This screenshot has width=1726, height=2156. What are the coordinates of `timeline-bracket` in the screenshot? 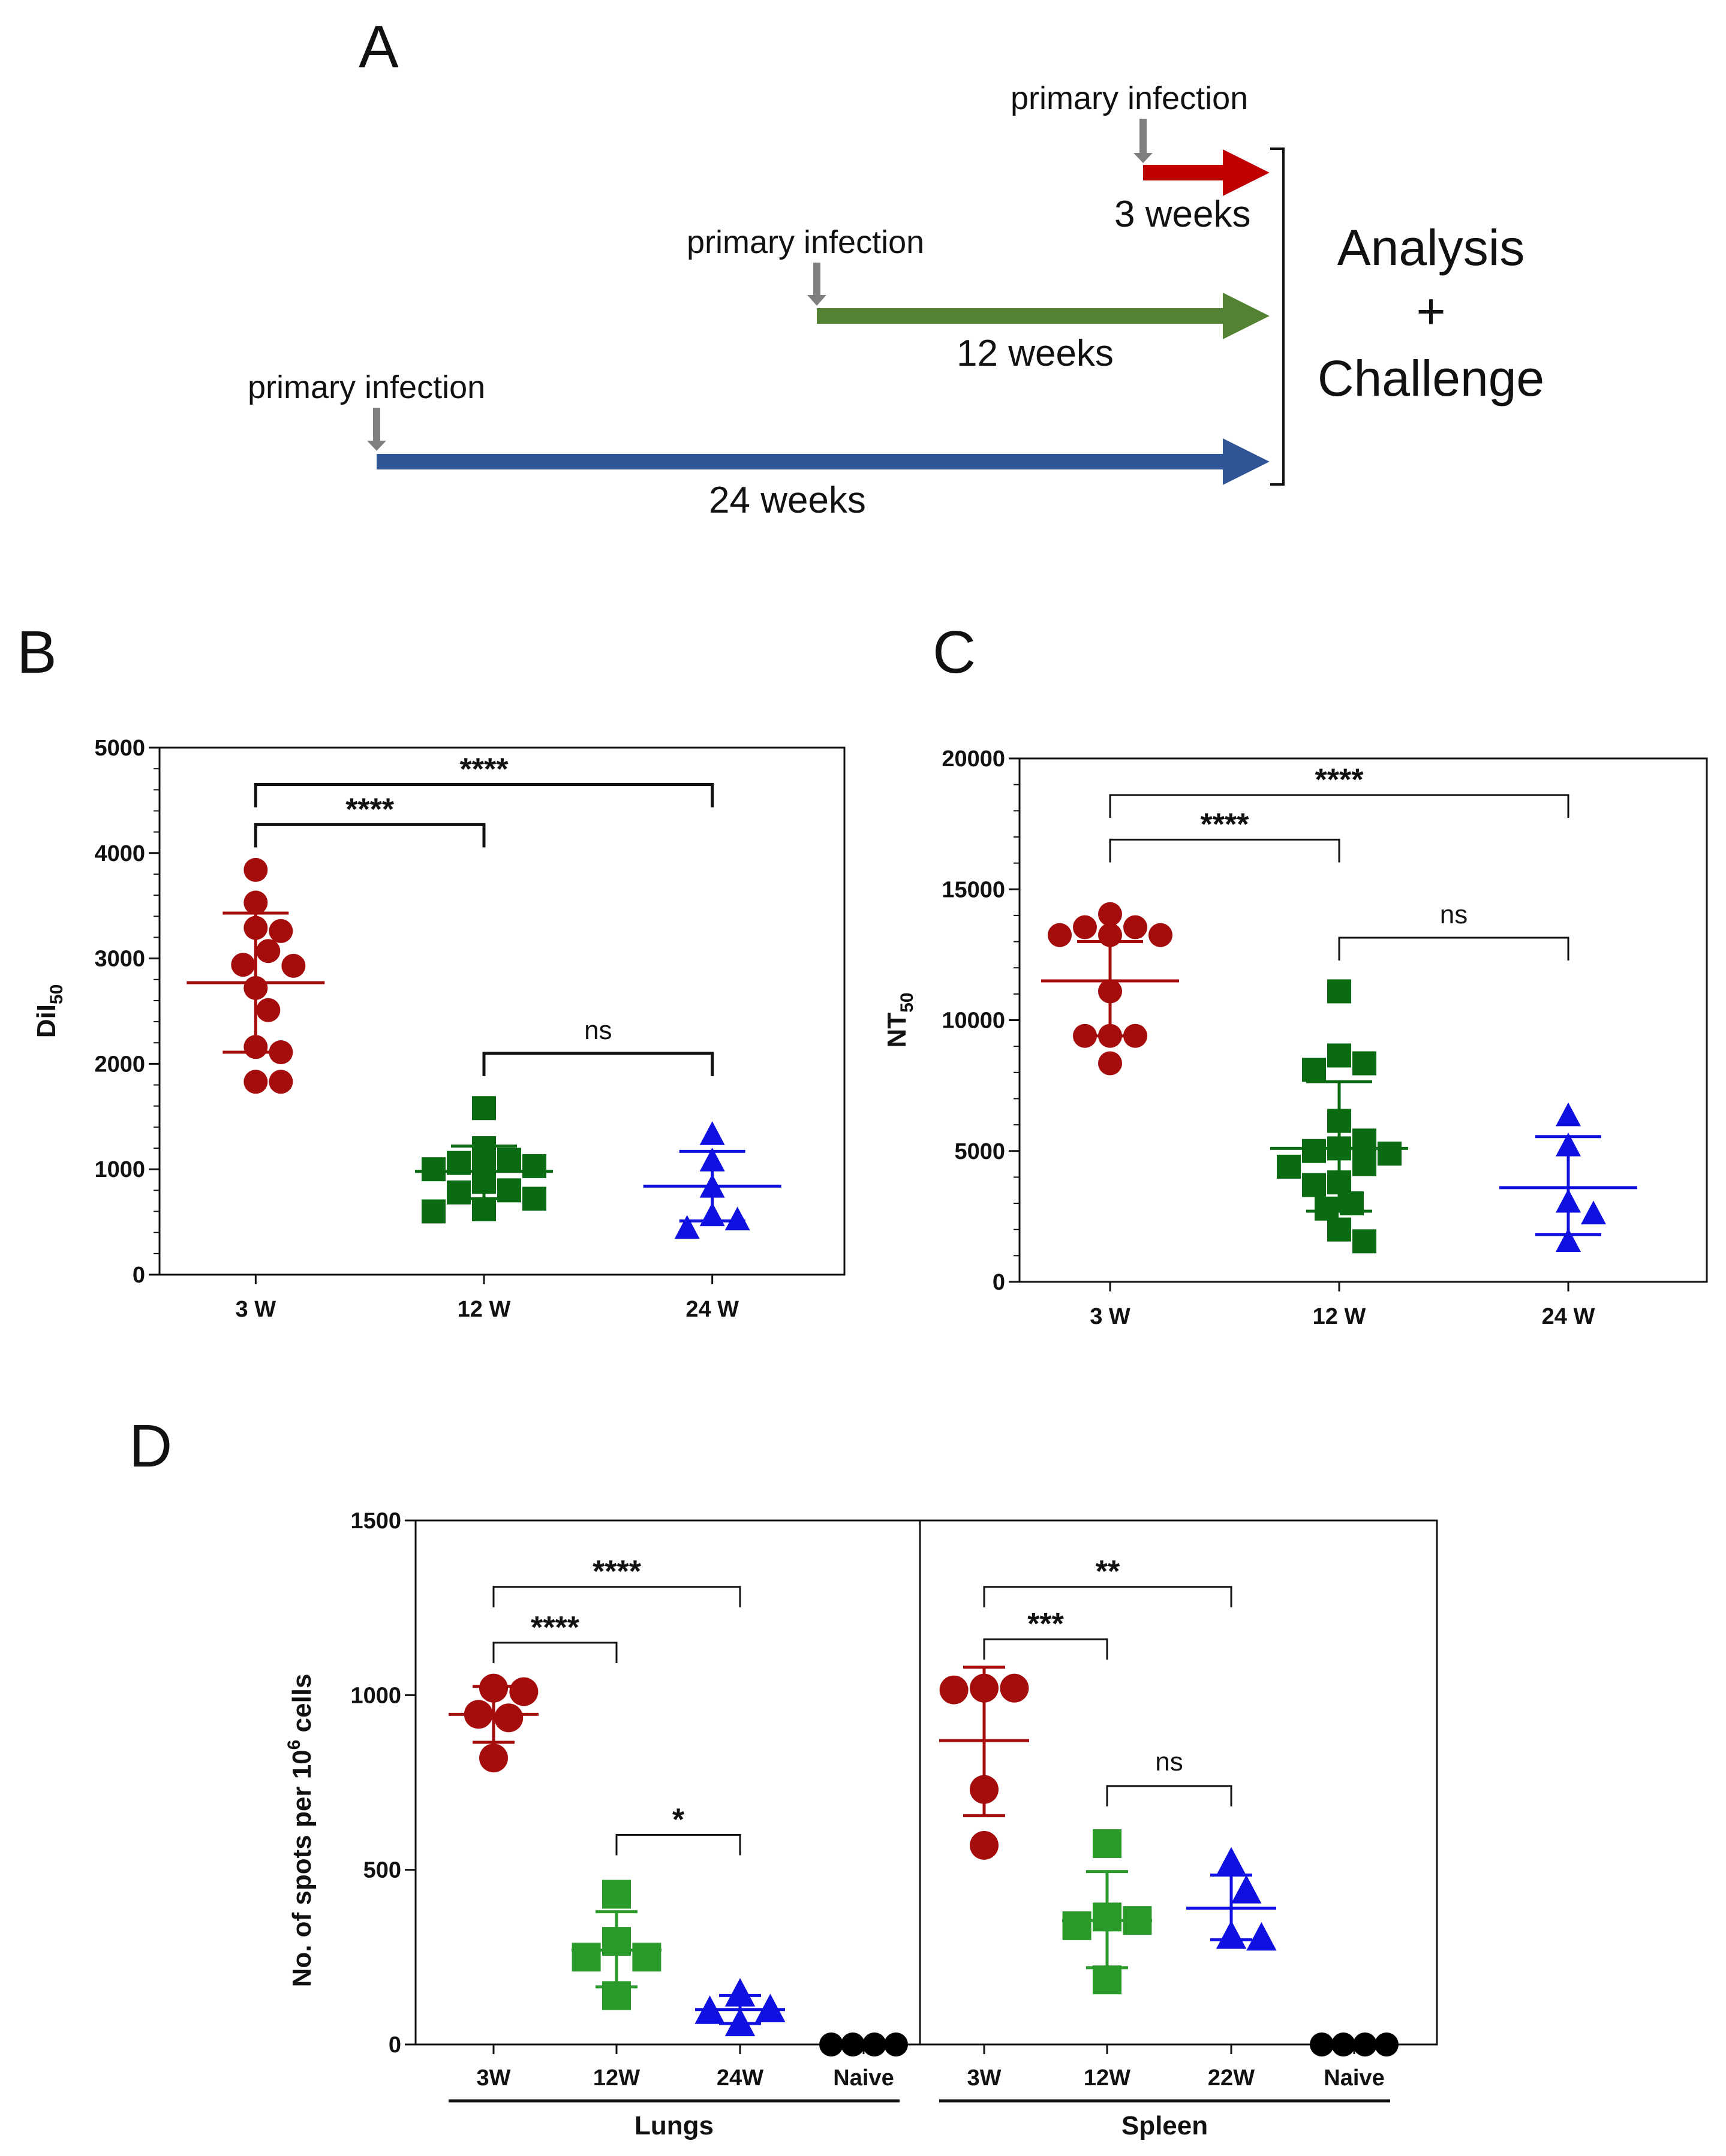 It's located at (1277, 316).